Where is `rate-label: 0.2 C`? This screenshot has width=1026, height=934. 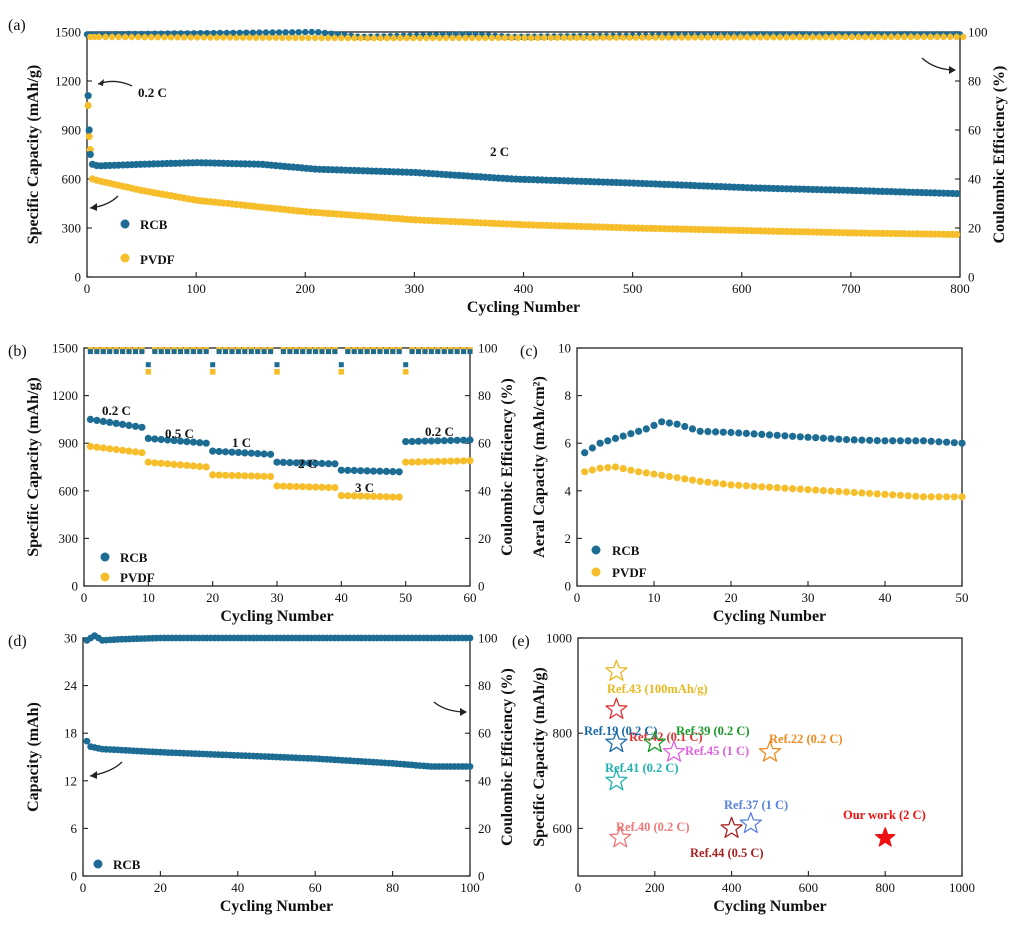
rate-label: 0.2 C is located at coordinates (116, 410).